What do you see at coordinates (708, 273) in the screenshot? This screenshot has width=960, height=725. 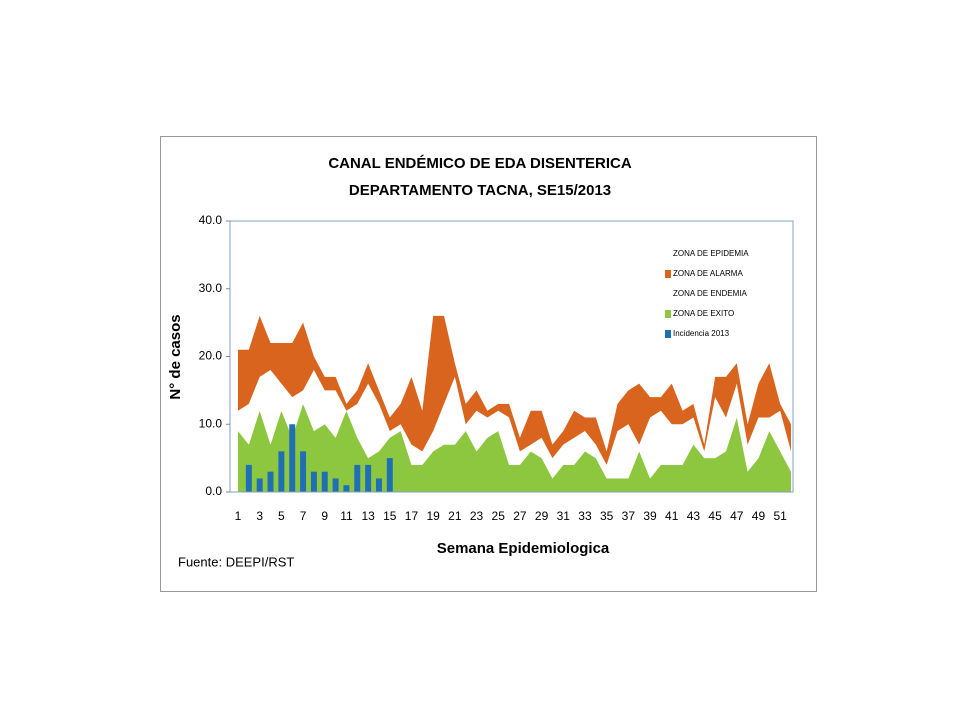 I see `legend-label: ZONA DE ALARMA` at bounding box center [708, 273].